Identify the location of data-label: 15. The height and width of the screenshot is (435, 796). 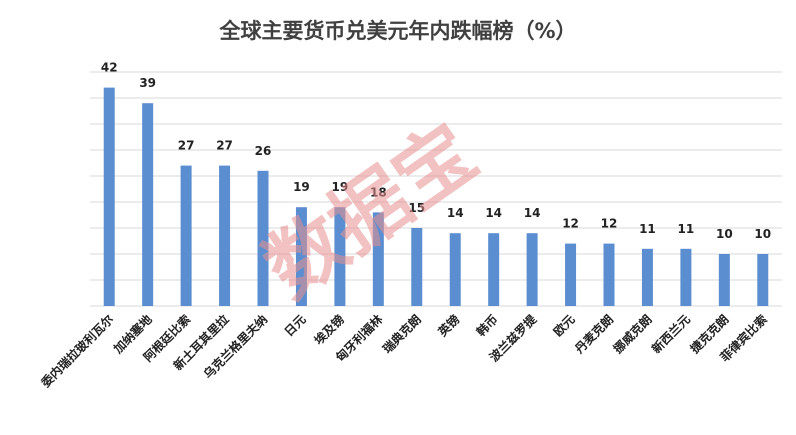
(416, 208).